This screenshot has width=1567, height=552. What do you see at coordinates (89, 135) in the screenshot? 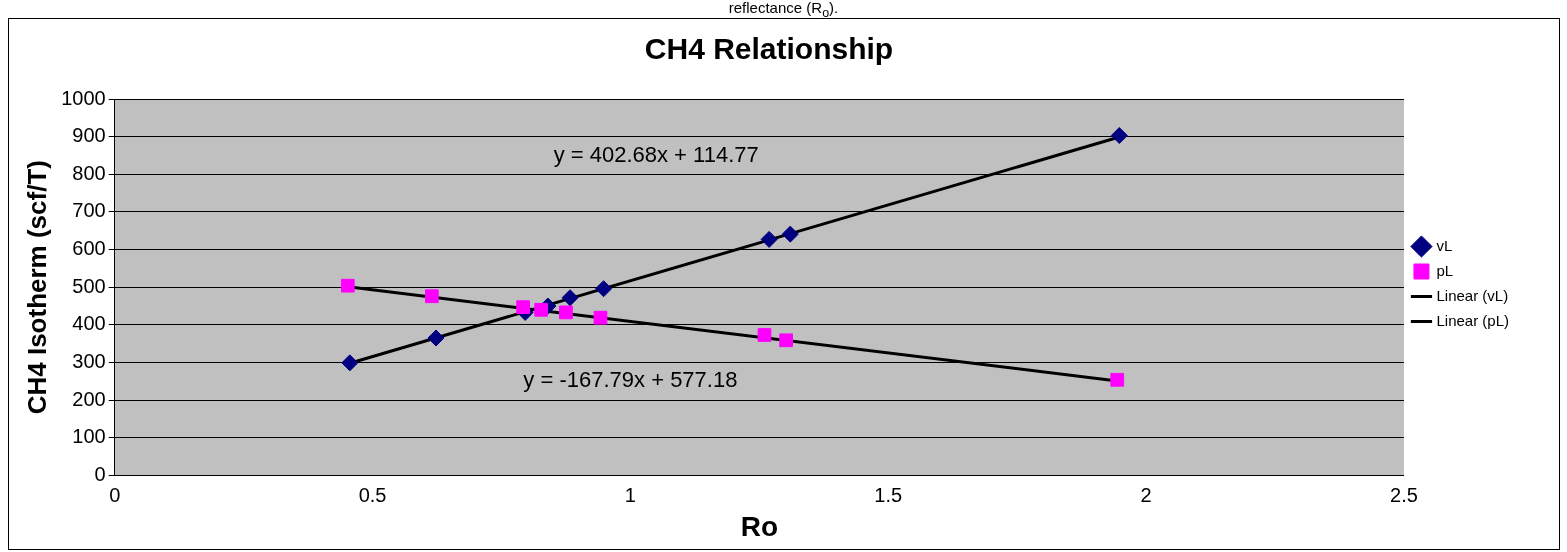
I see `y-tick-label: 900` at bounding box center [89, 135].